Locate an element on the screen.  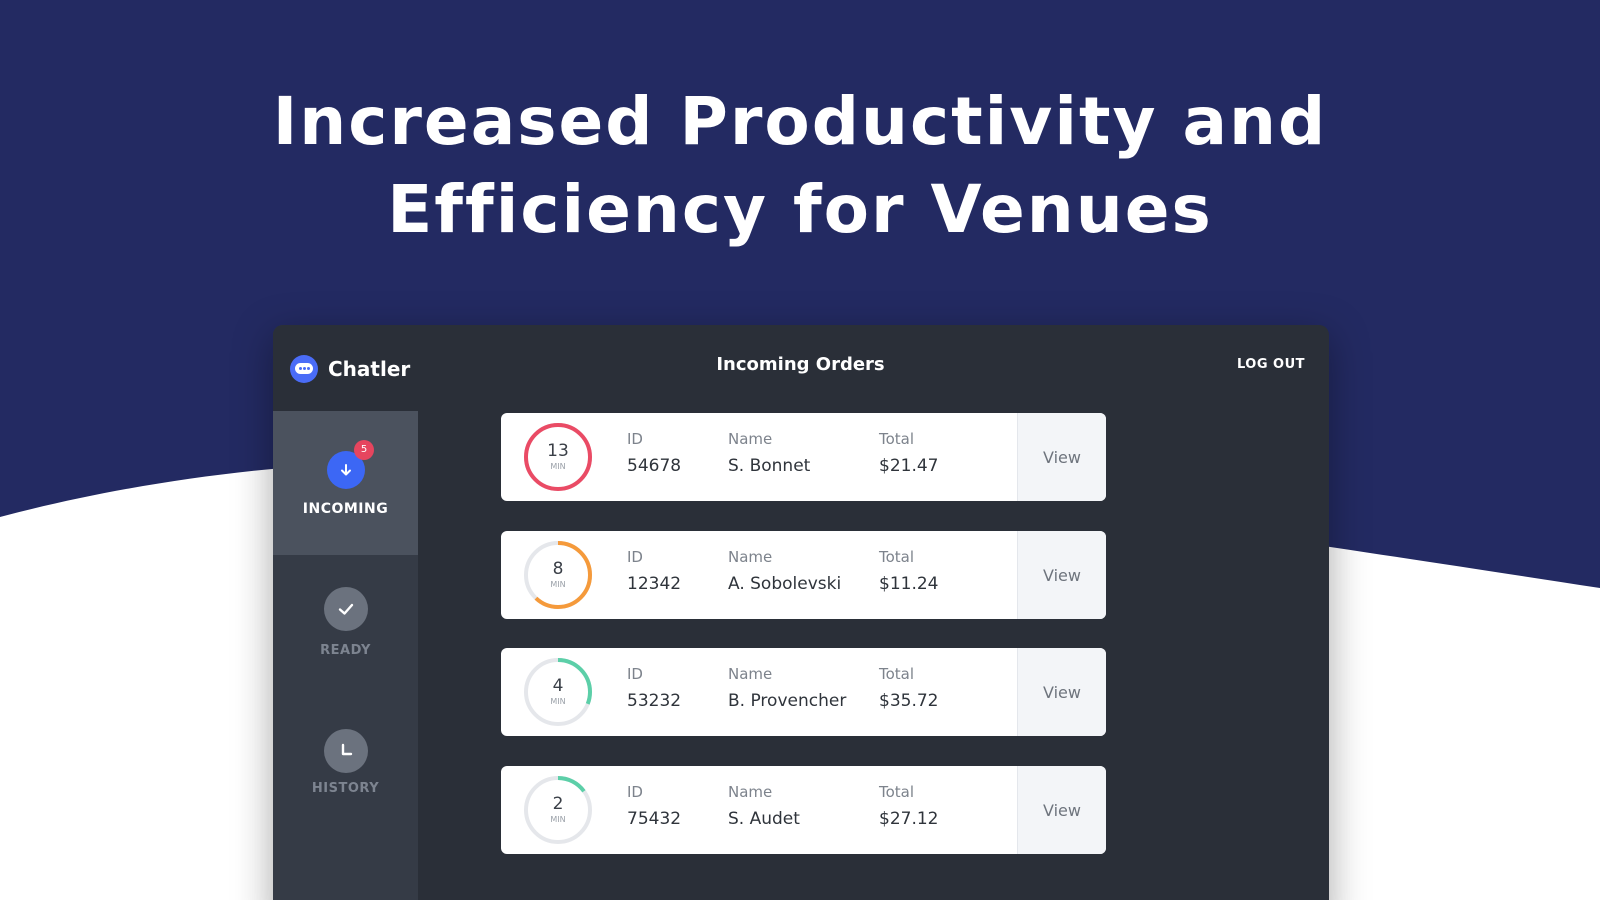
sidebar-item-label: INCOMING is located at coordinates (345, 509).